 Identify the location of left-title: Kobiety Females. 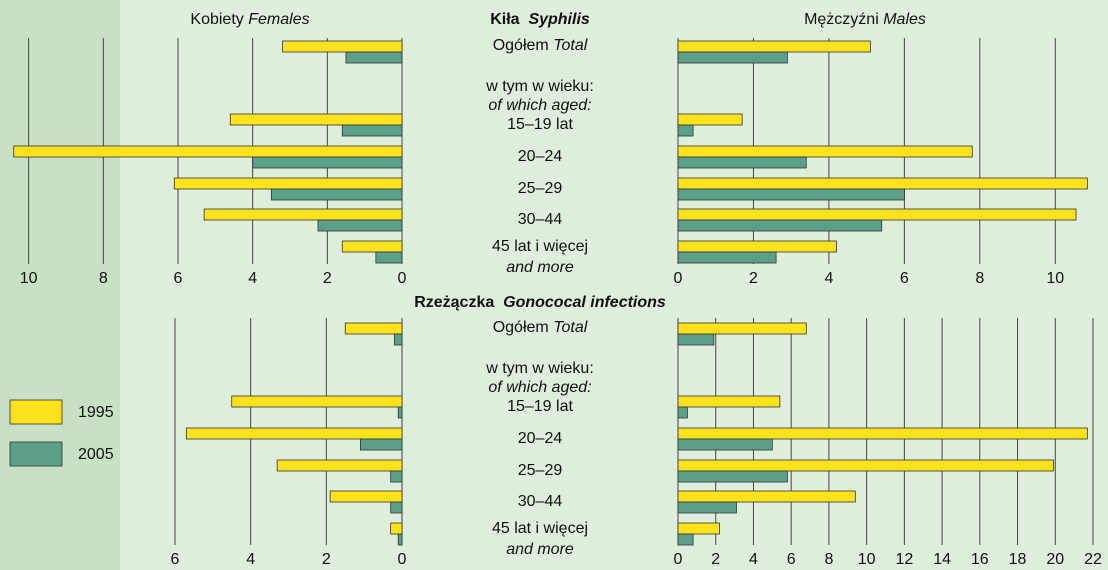
(249, 19).